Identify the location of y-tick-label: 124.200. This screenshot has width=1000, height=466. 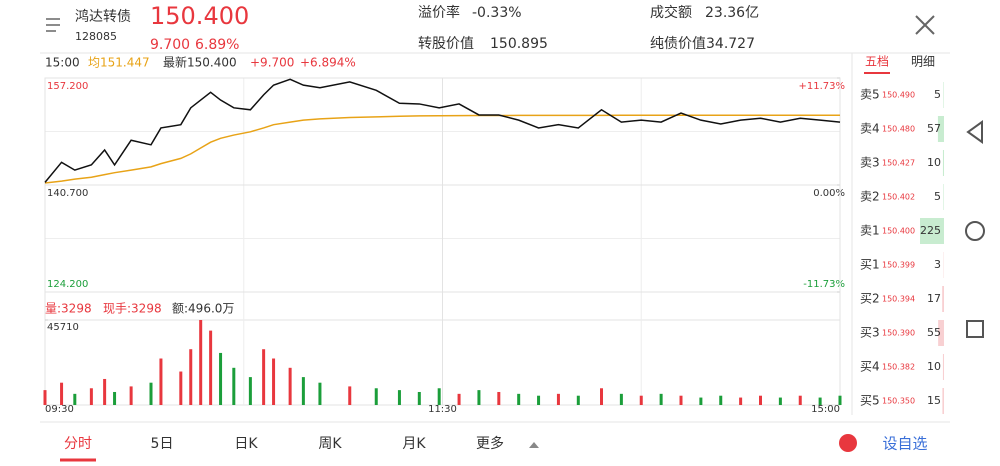
(67, 284).